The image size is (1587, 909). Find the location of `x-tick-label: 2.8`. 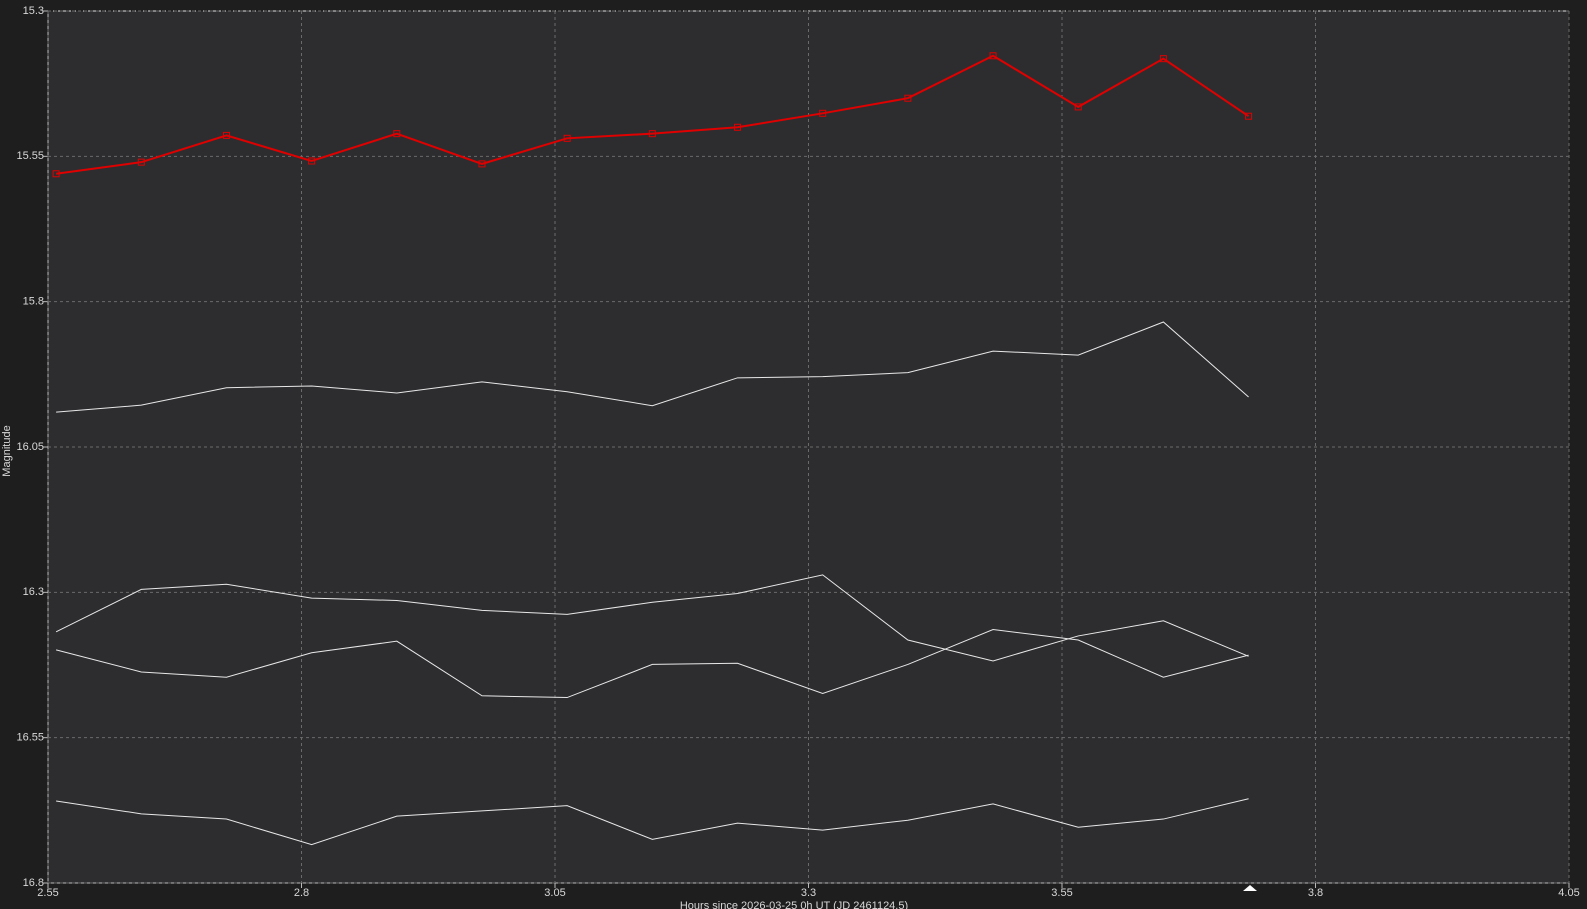

x-tick-label: 2.8 is located at coordinates (301, 893).